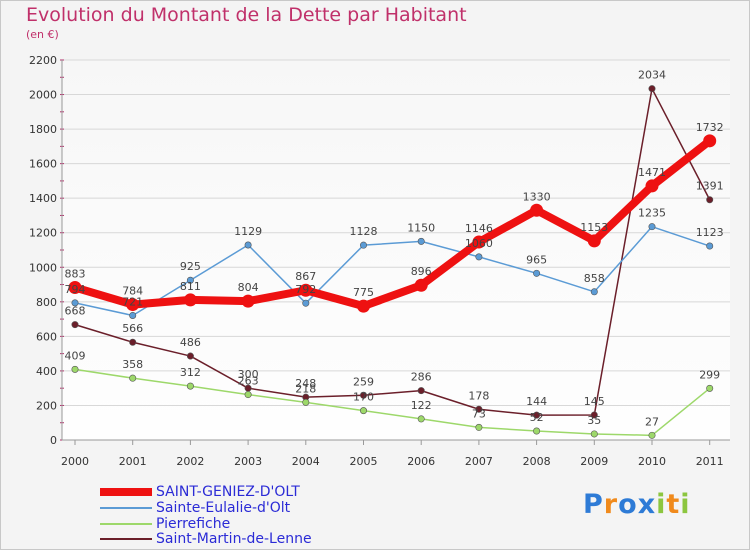 Image resolution: width=750 pixels, height=550 pixels. I want to click on chart-unit: (en €), so click(42, 34).